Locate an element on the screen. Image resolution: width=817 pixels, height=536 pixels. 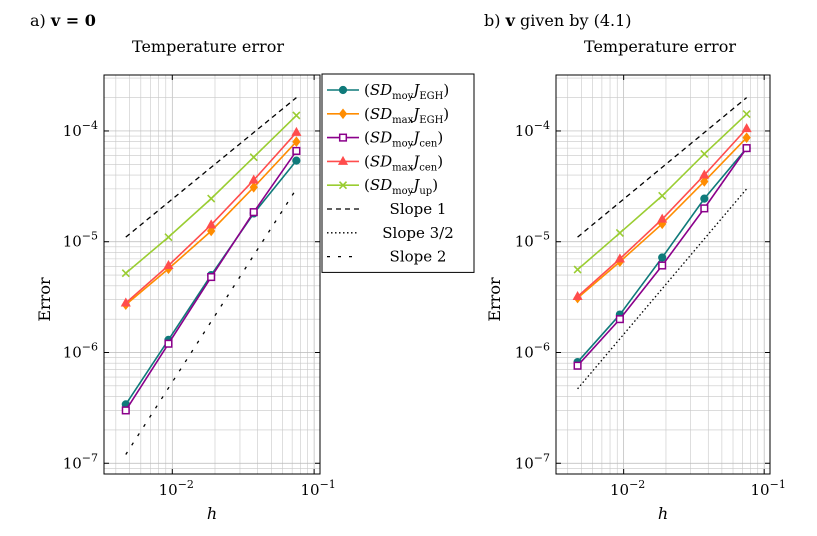
legend-entry: (SDmaxJcen) is located at coordinates (385, 162).